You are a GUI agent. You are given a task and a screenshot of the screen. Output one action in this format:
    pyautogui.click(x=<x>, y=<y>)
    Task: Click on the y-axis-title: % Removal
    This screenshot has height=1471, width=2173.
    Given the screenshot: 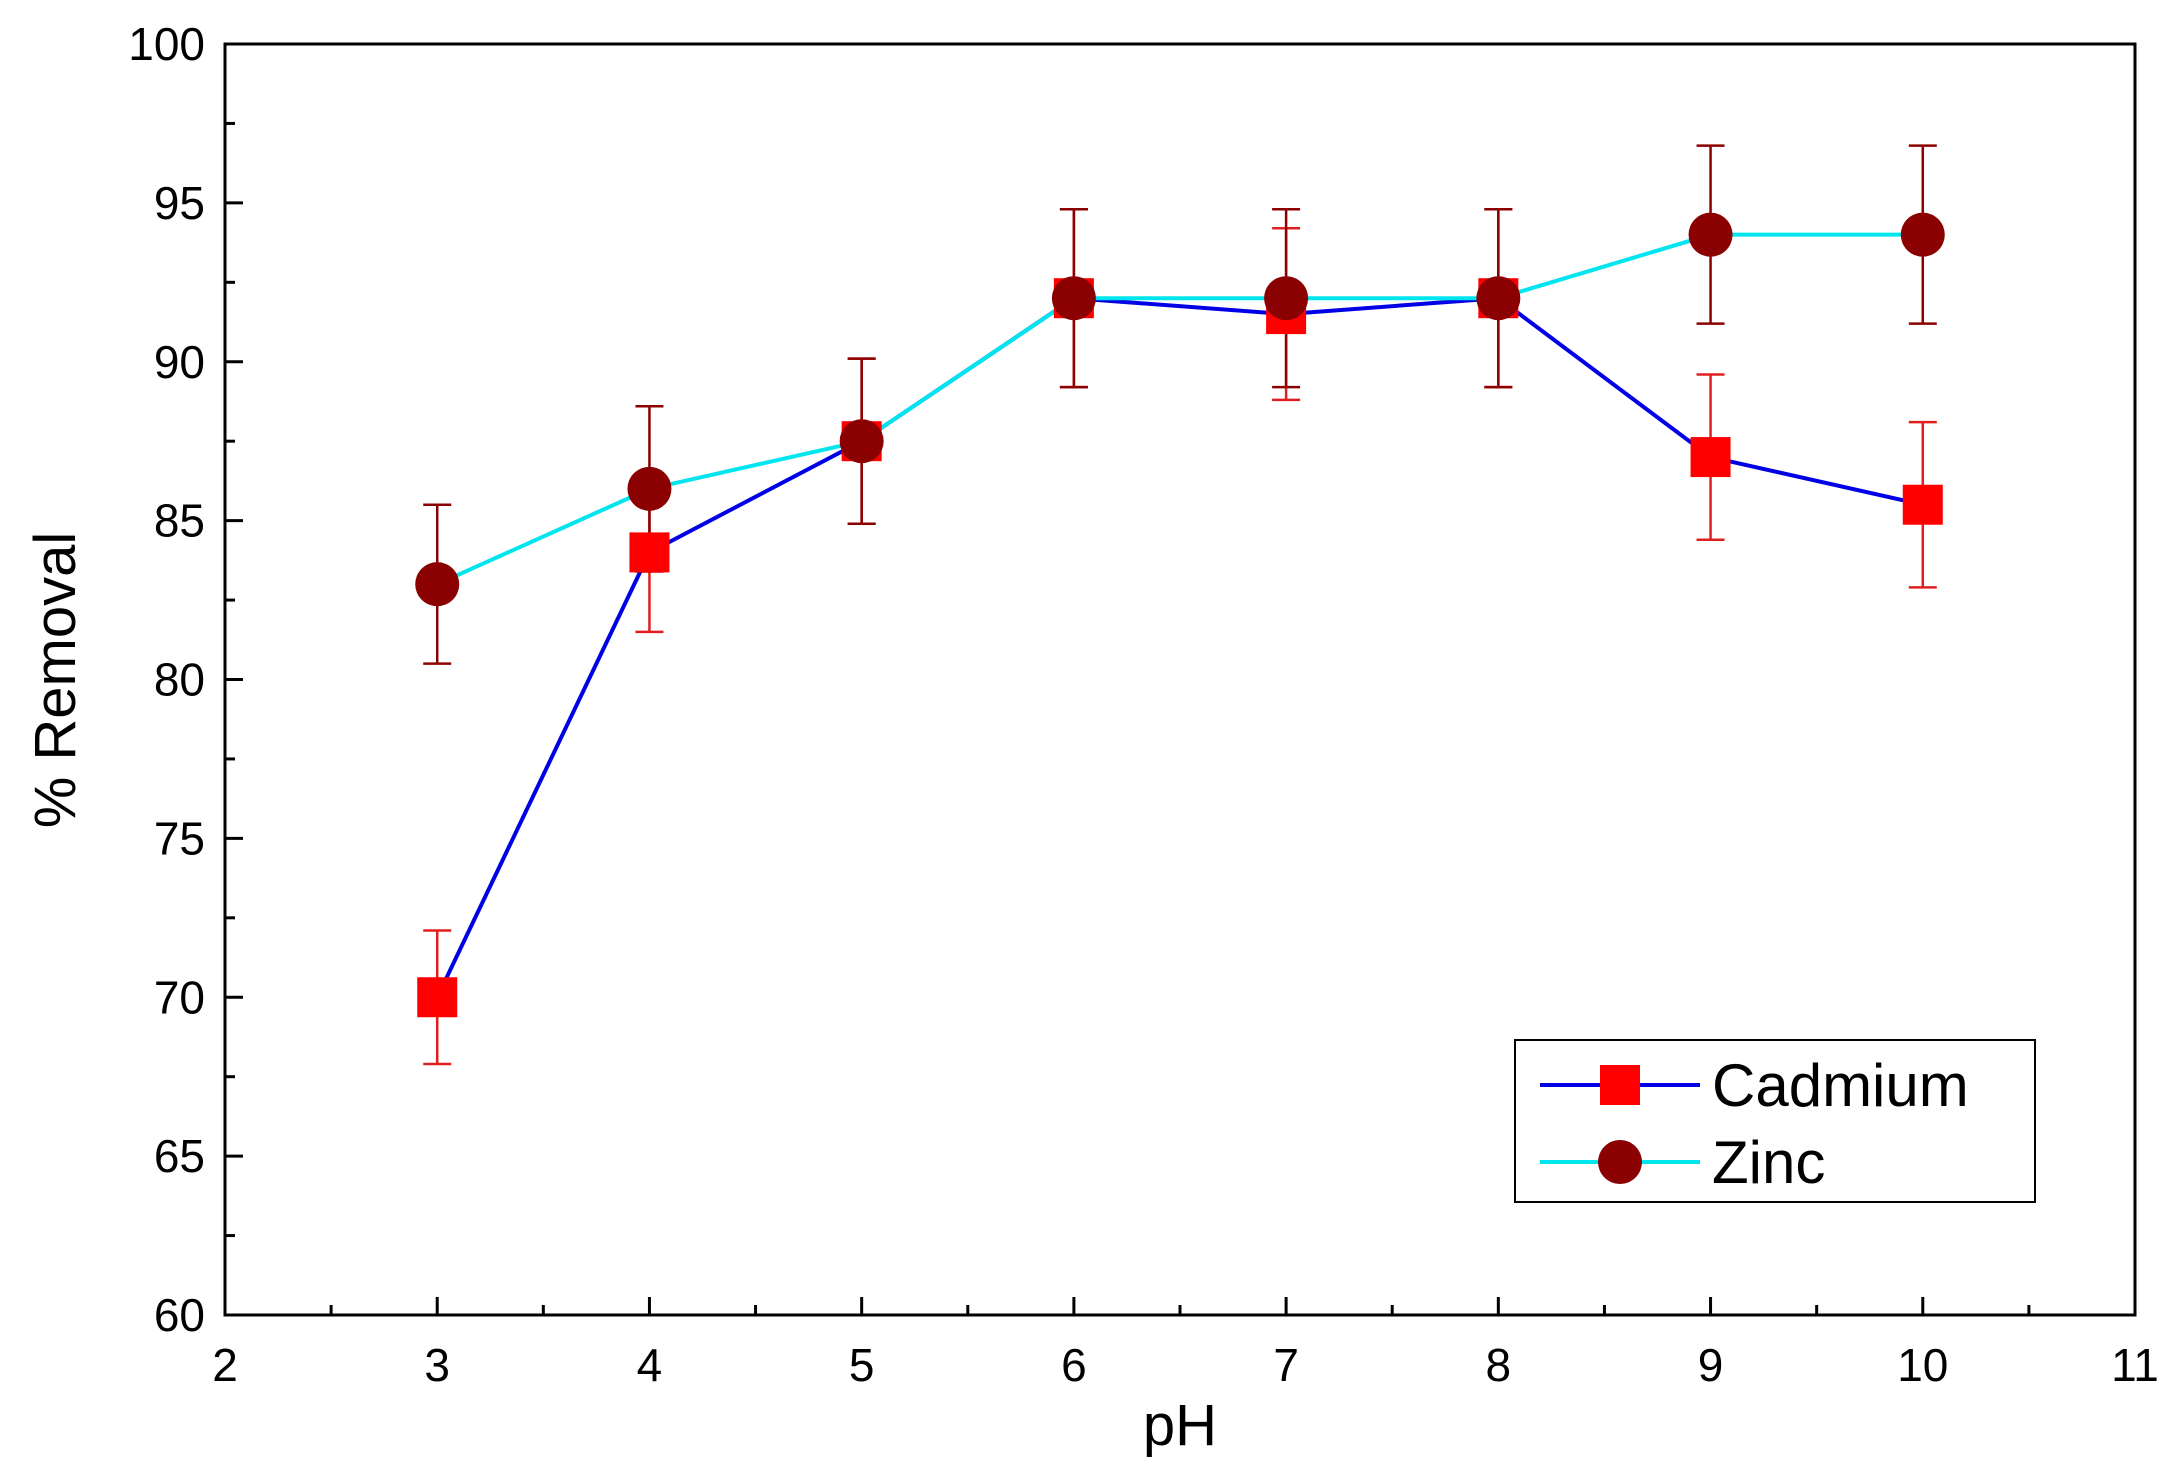 What is the action you would take?
    pyautogui.click(x=55, y=680)
    